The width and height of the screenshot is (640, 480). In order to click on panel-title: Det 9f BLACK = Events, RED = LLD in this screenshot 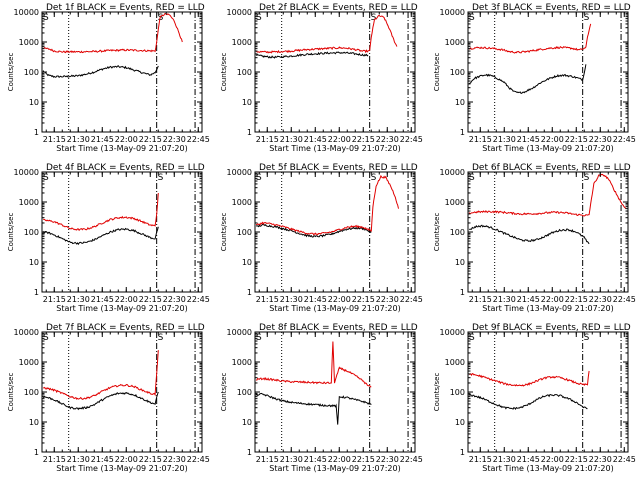, I will do `click(551, 328)`.